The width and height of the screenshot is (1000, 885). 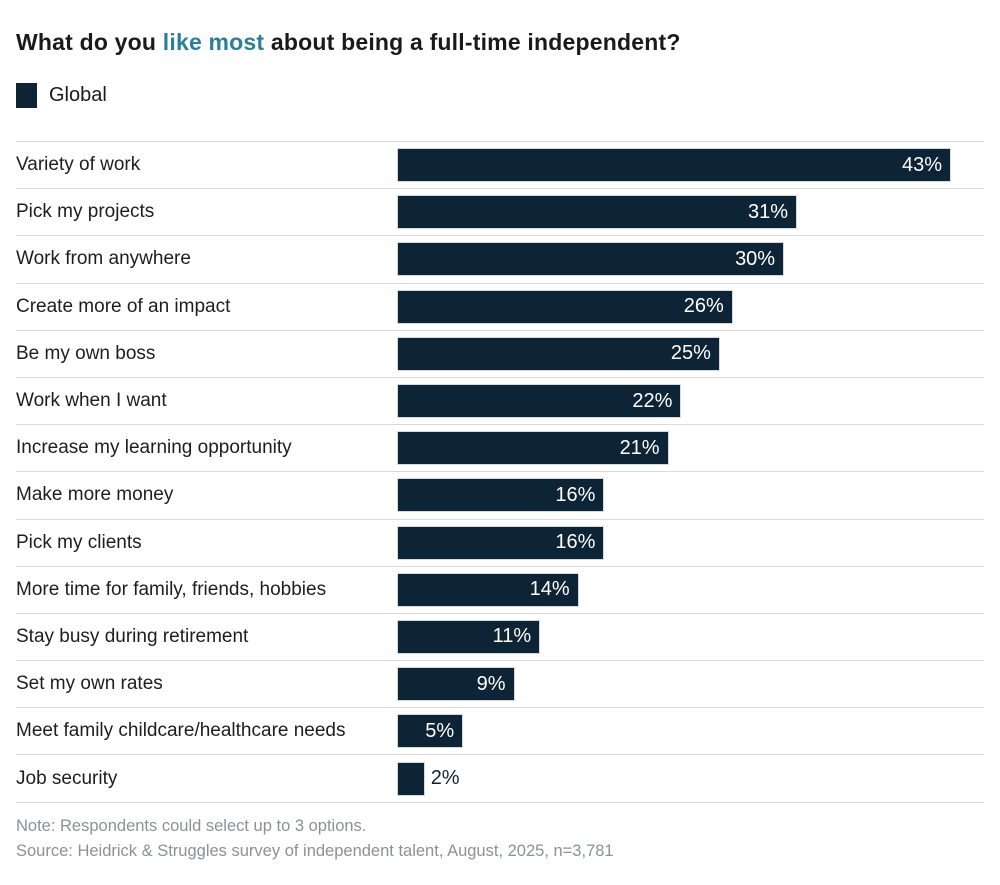 I want to click on row-label: Job security, so click(x=67, y=778).